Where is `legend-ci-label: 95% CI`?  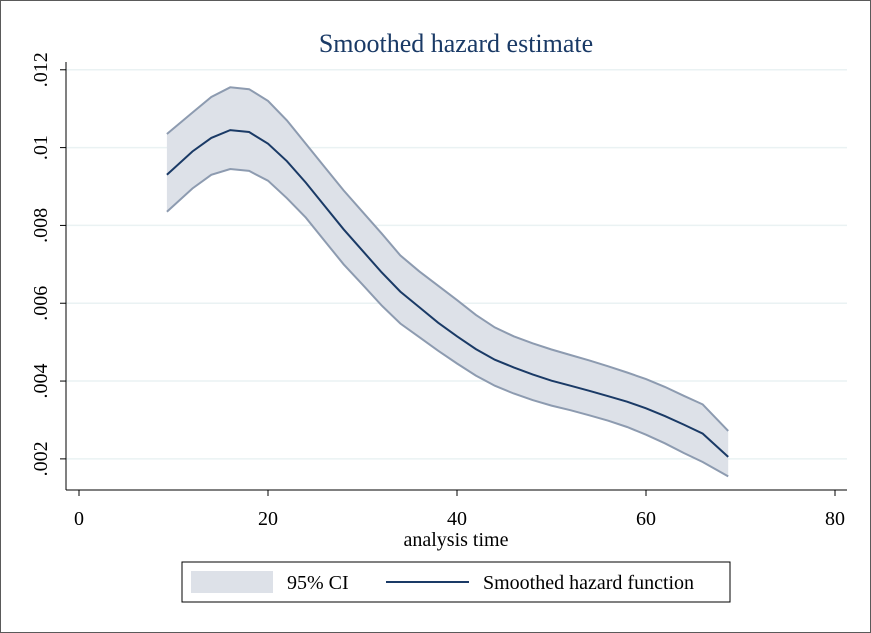
legend-ci-label: 95% CI is located at coordinates (318, 583).